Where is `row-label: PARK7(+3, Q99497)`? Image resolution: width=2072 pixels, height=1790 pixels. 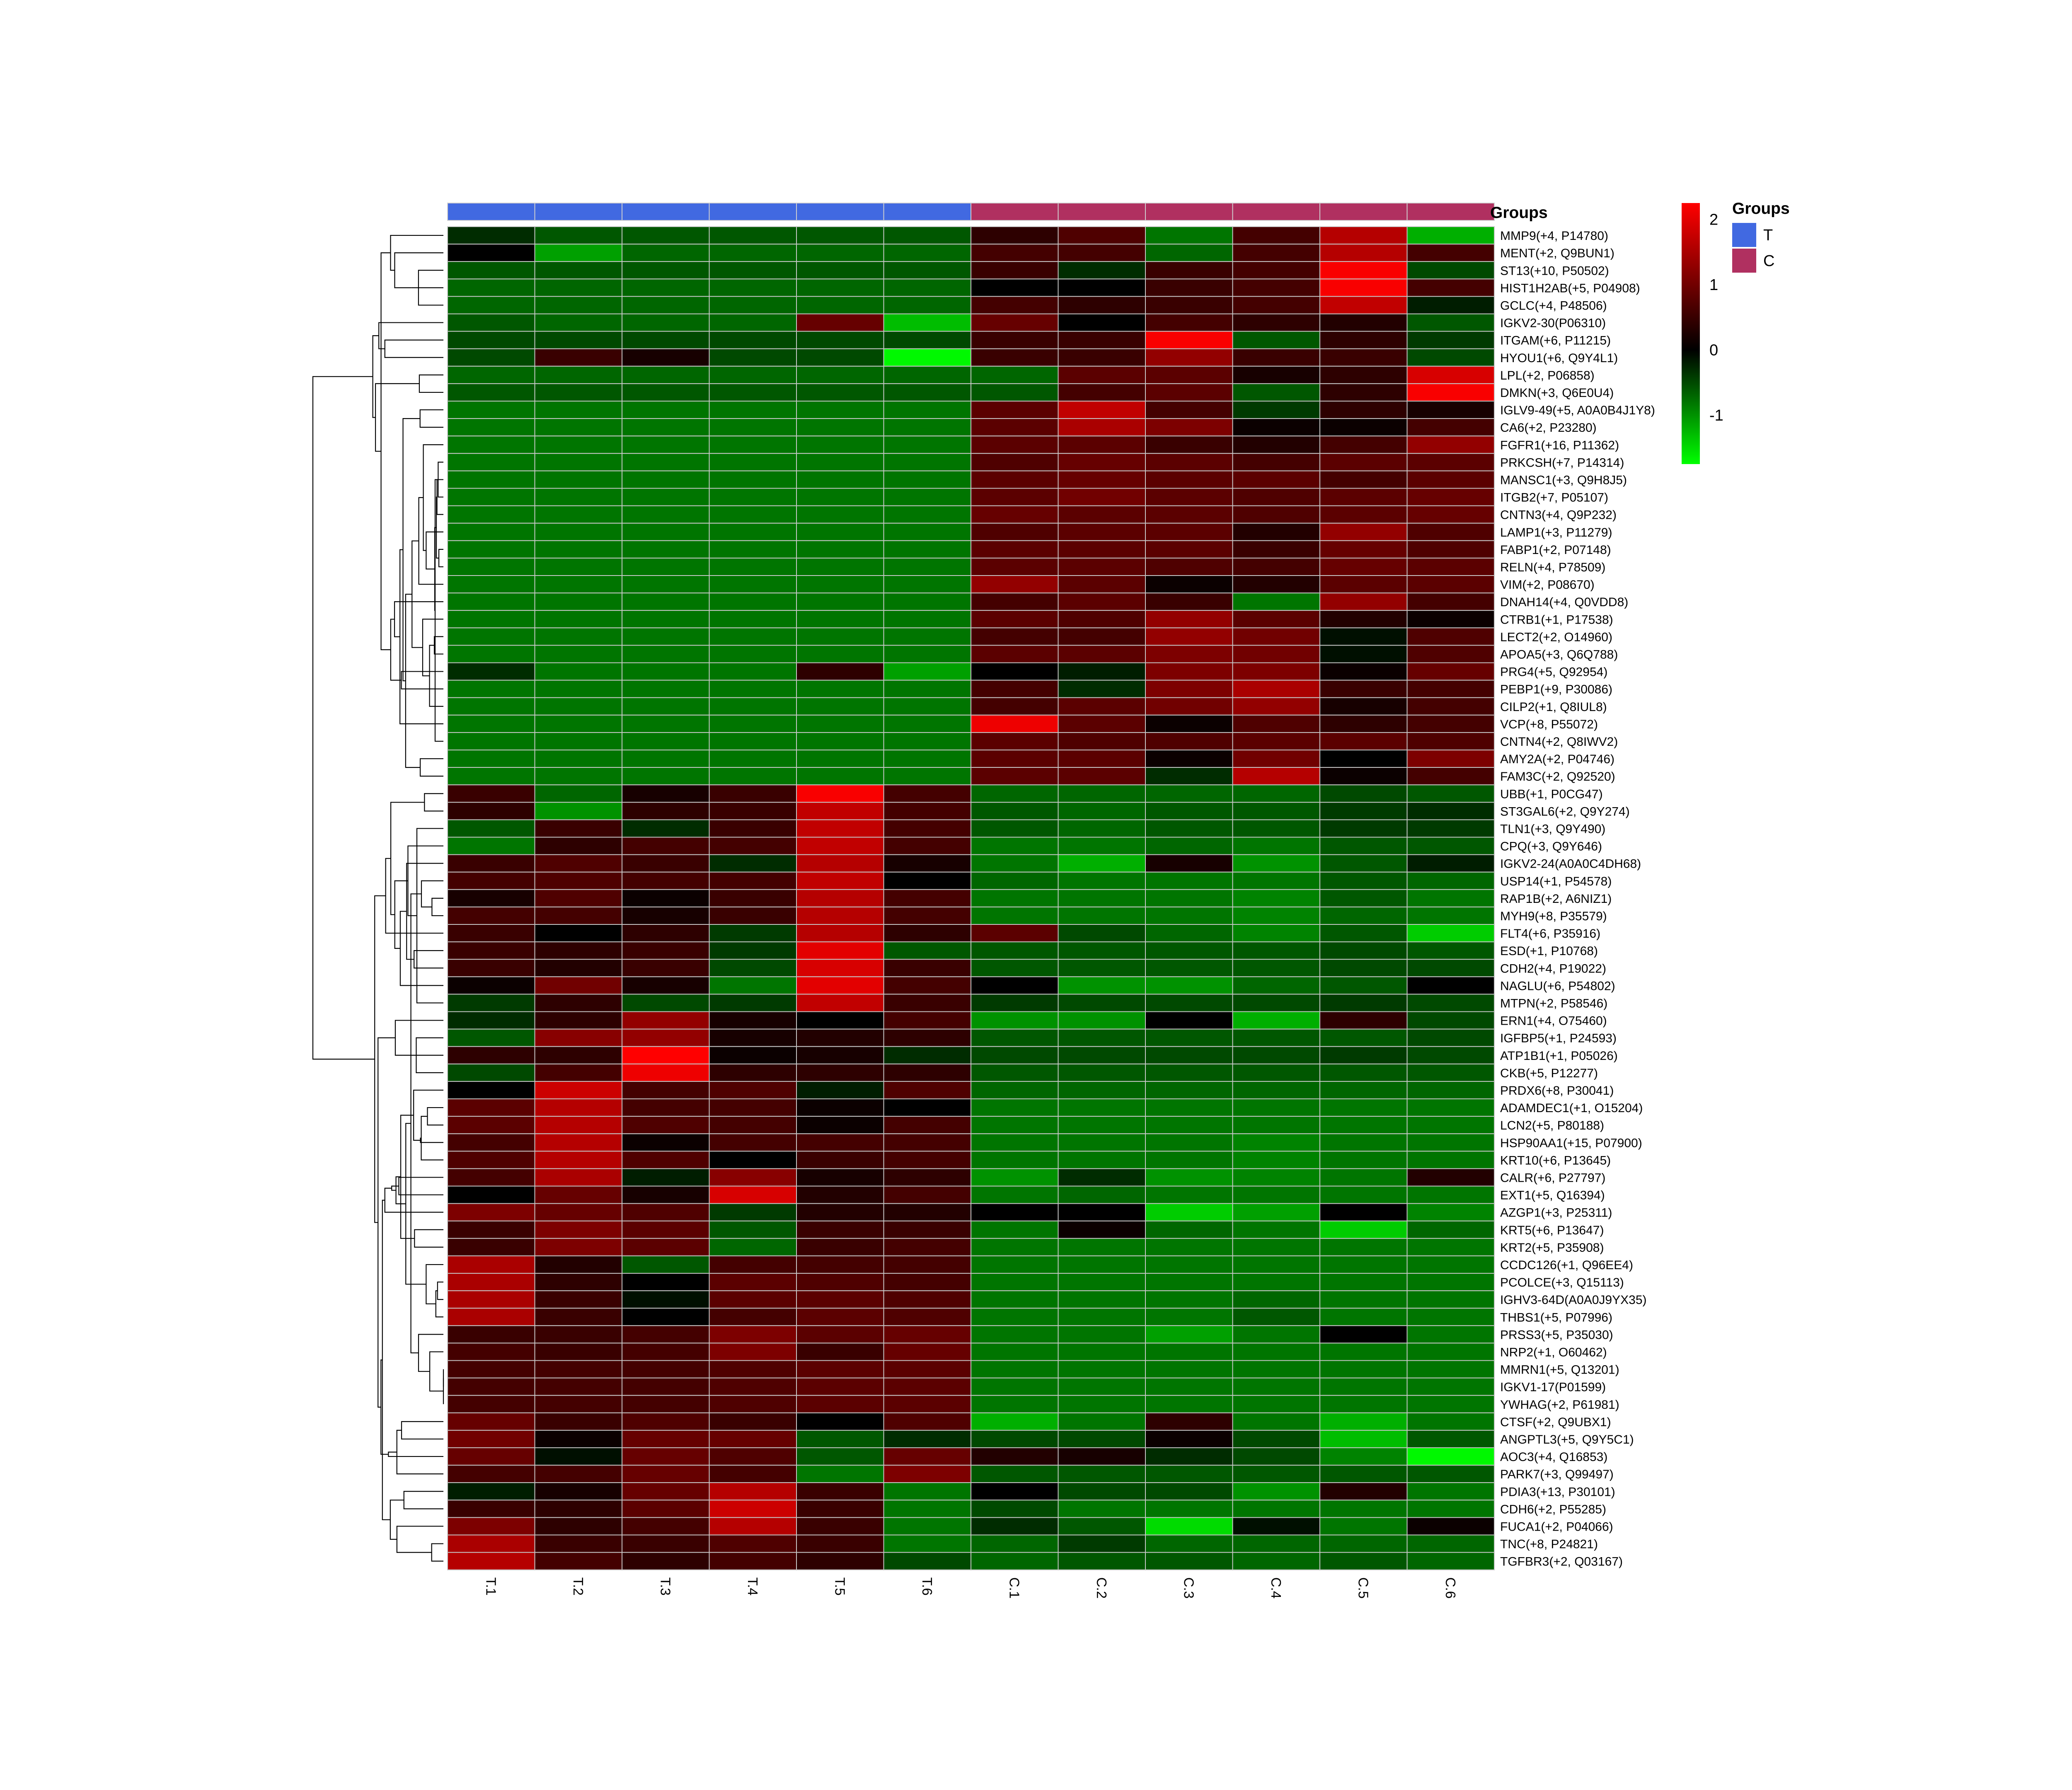
row-label: PARK7(+3, Q99497) is located at coordinates (1557, 1474).